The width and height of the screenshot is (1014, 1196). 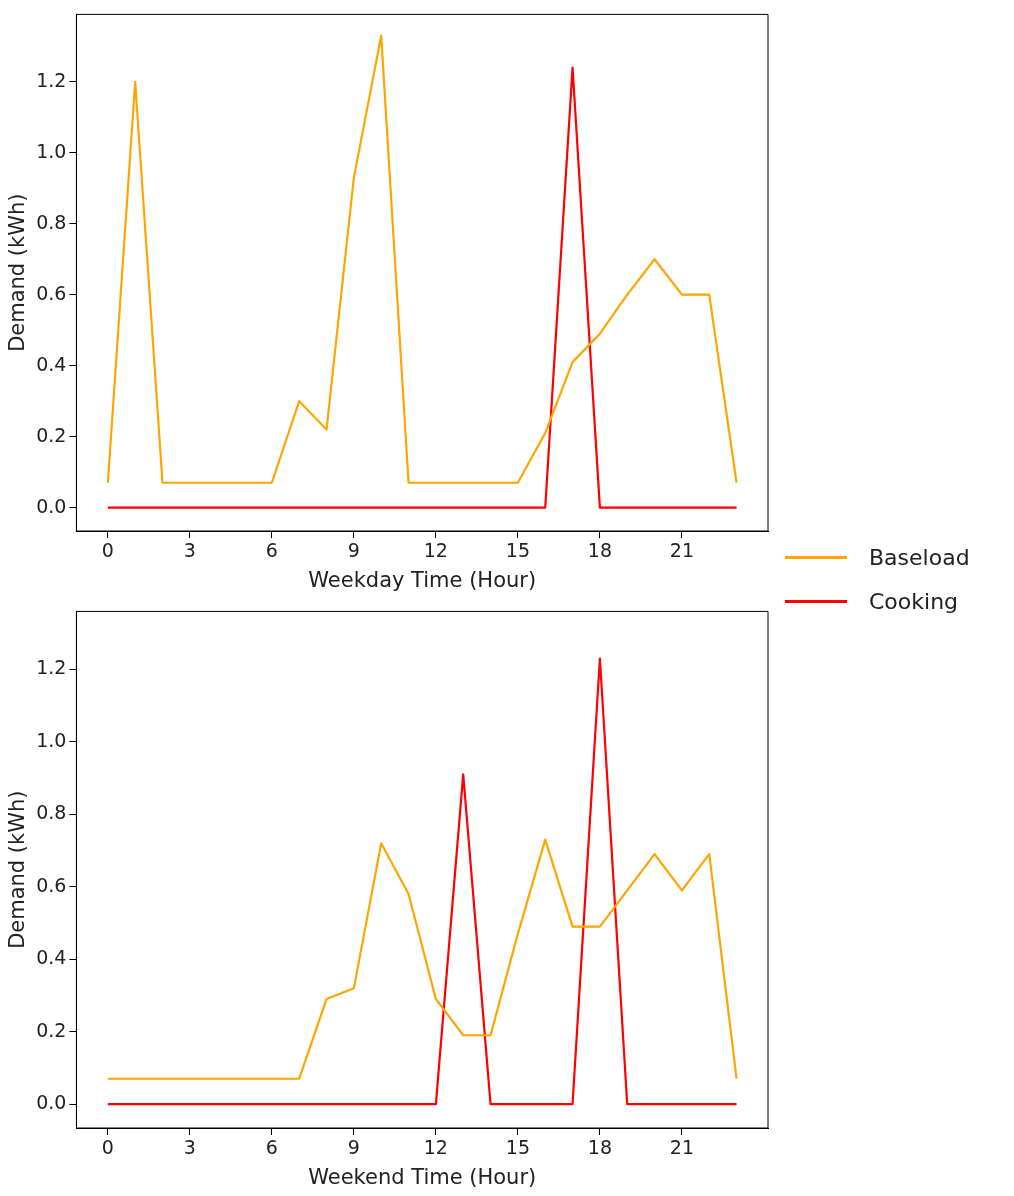 What do you see at coordinates (919, 557) in the screenshot?
I see `legend-label: Baseload` at bounding box center [919, 557].